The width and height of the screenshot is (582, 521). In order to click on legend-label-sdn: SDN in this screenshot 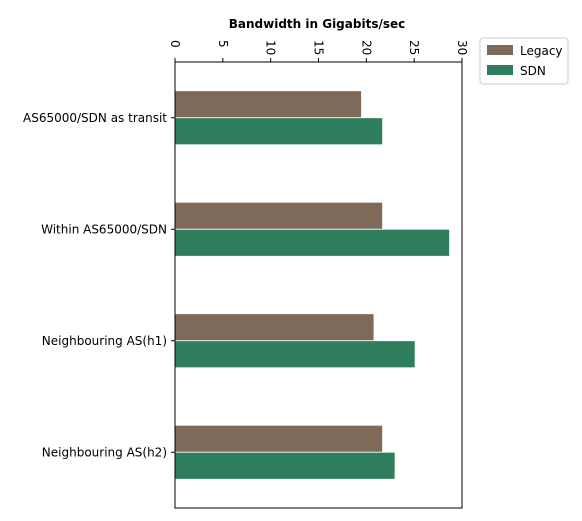, I will do `click(533, 71)`.